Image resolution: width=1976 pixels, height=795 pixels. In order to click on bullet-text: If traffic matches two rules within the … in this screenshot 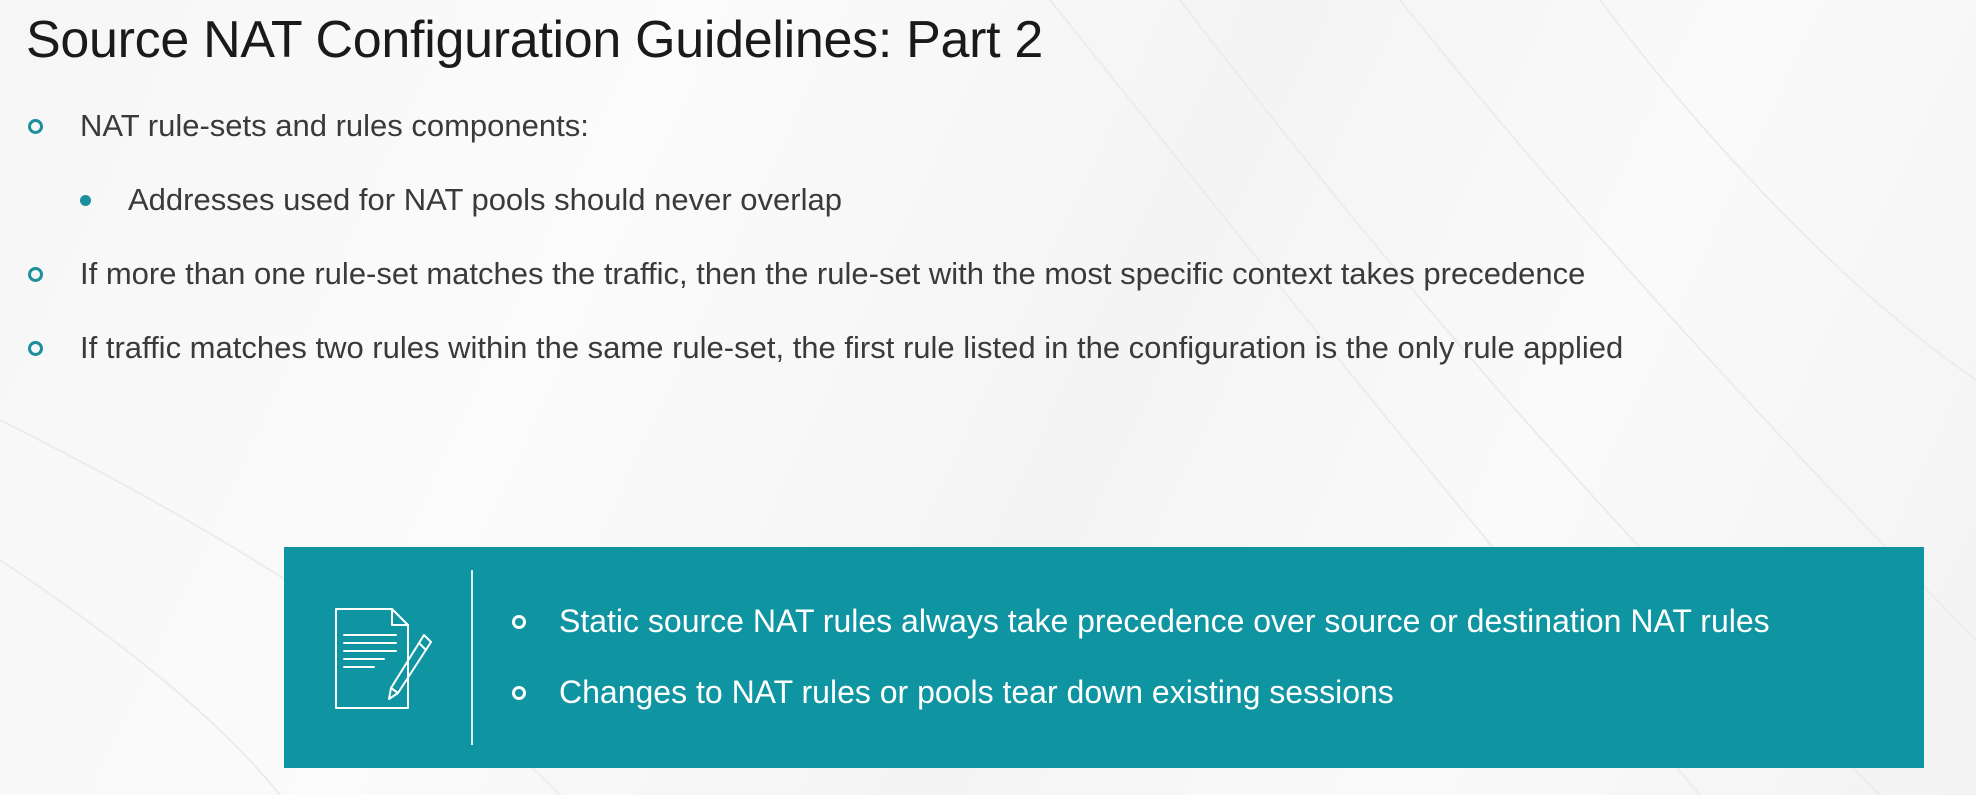, I will do `click(852, 347)`.